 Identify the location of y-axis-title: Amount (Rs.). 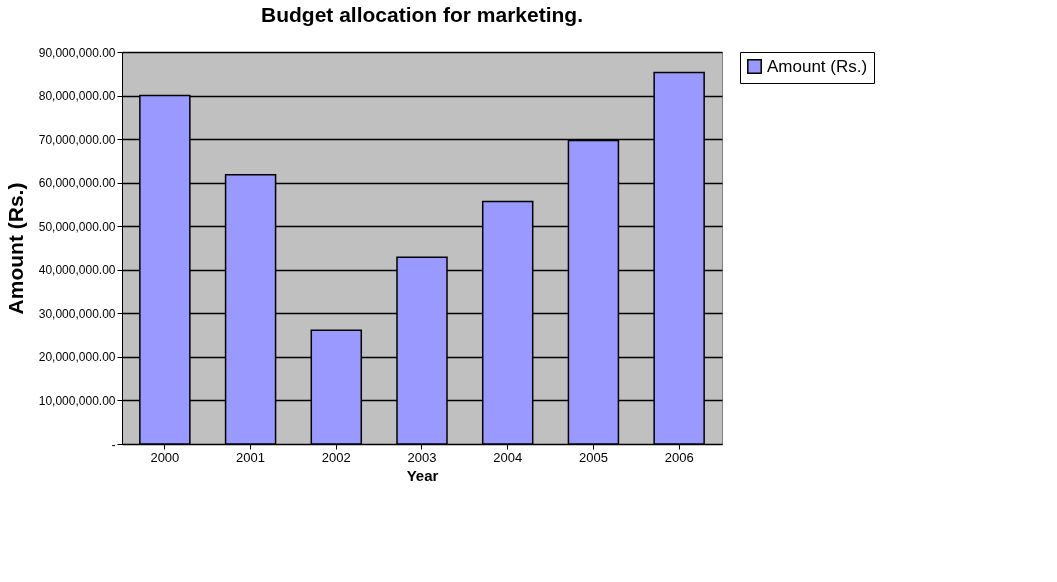
(15, 248).